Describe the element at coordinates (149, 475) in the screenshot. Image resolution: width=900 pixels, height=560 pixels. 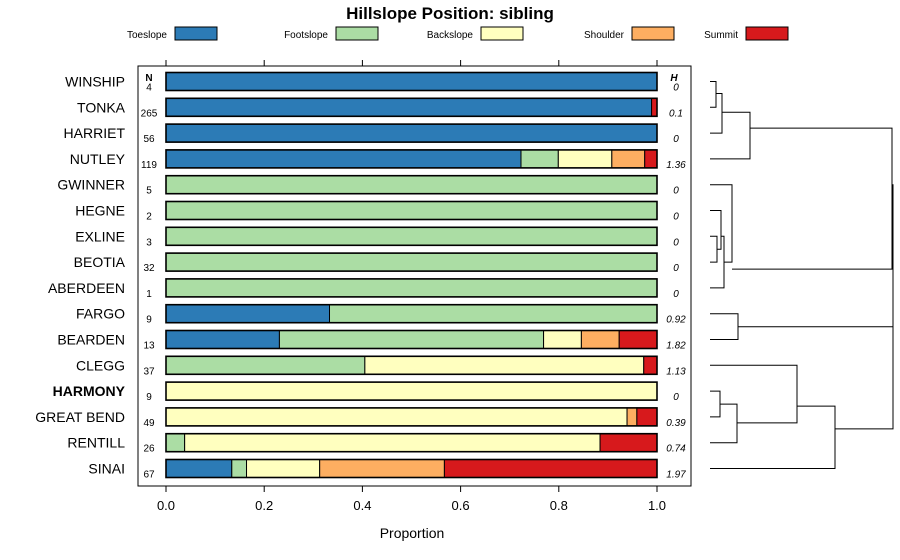
I see `n-value: 67` at that location.